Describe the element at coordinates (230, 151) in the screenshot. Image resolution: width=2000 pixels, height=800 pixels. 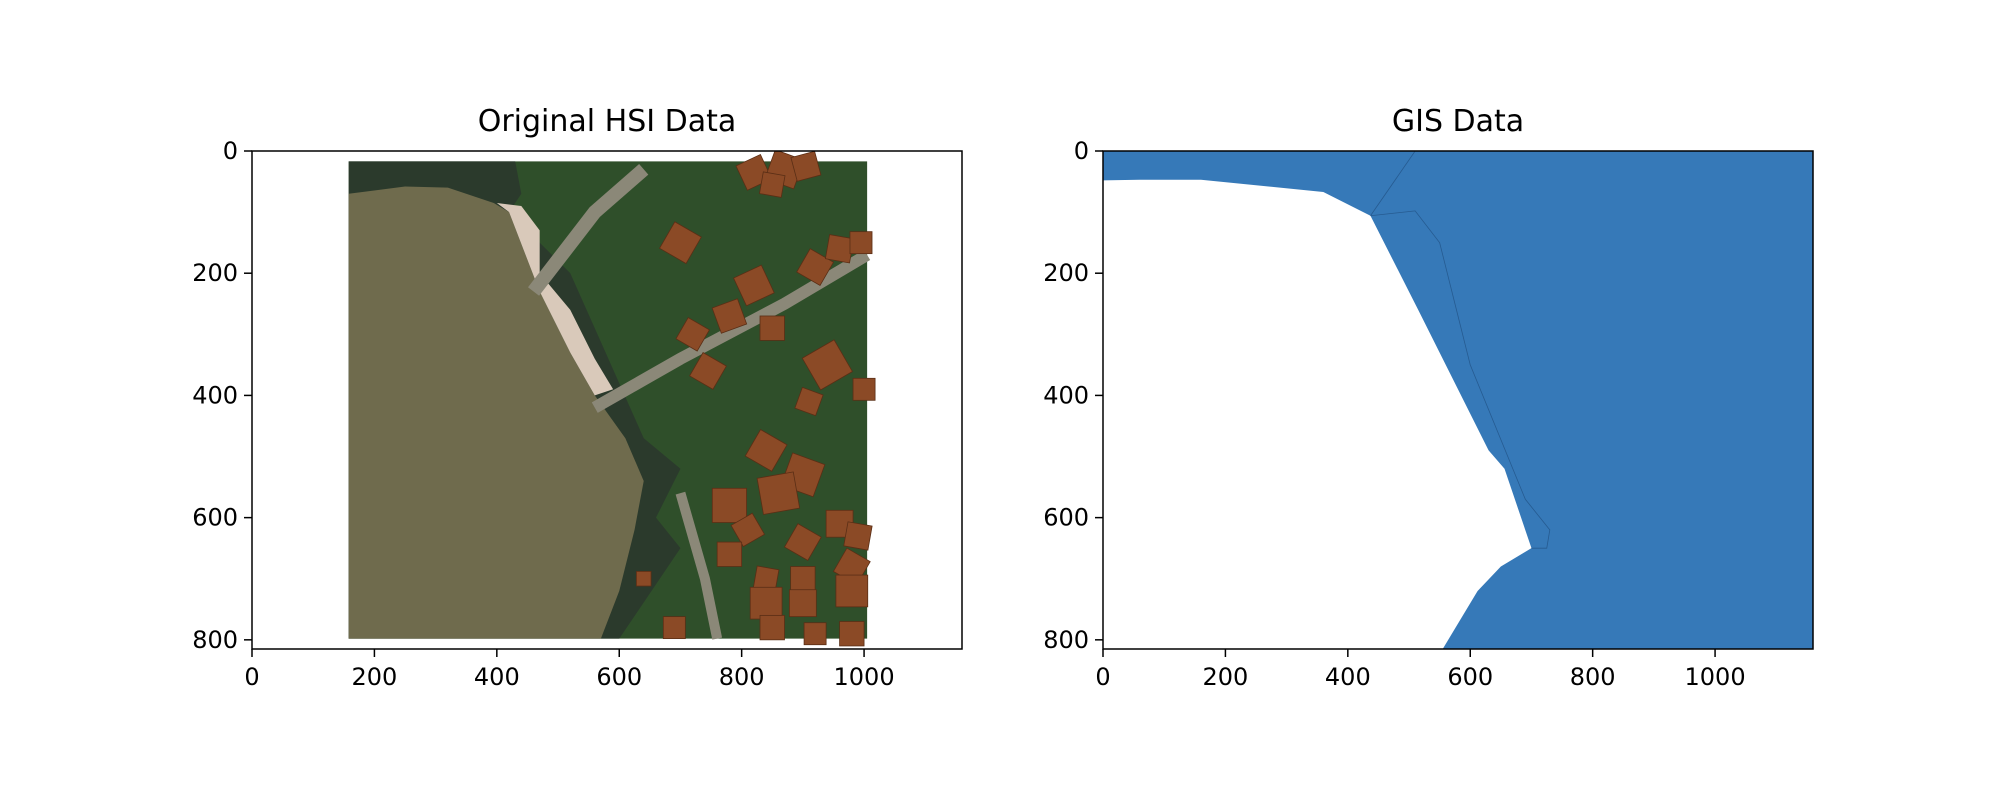
I see `hsi-y-tick-label: 0` at that location.